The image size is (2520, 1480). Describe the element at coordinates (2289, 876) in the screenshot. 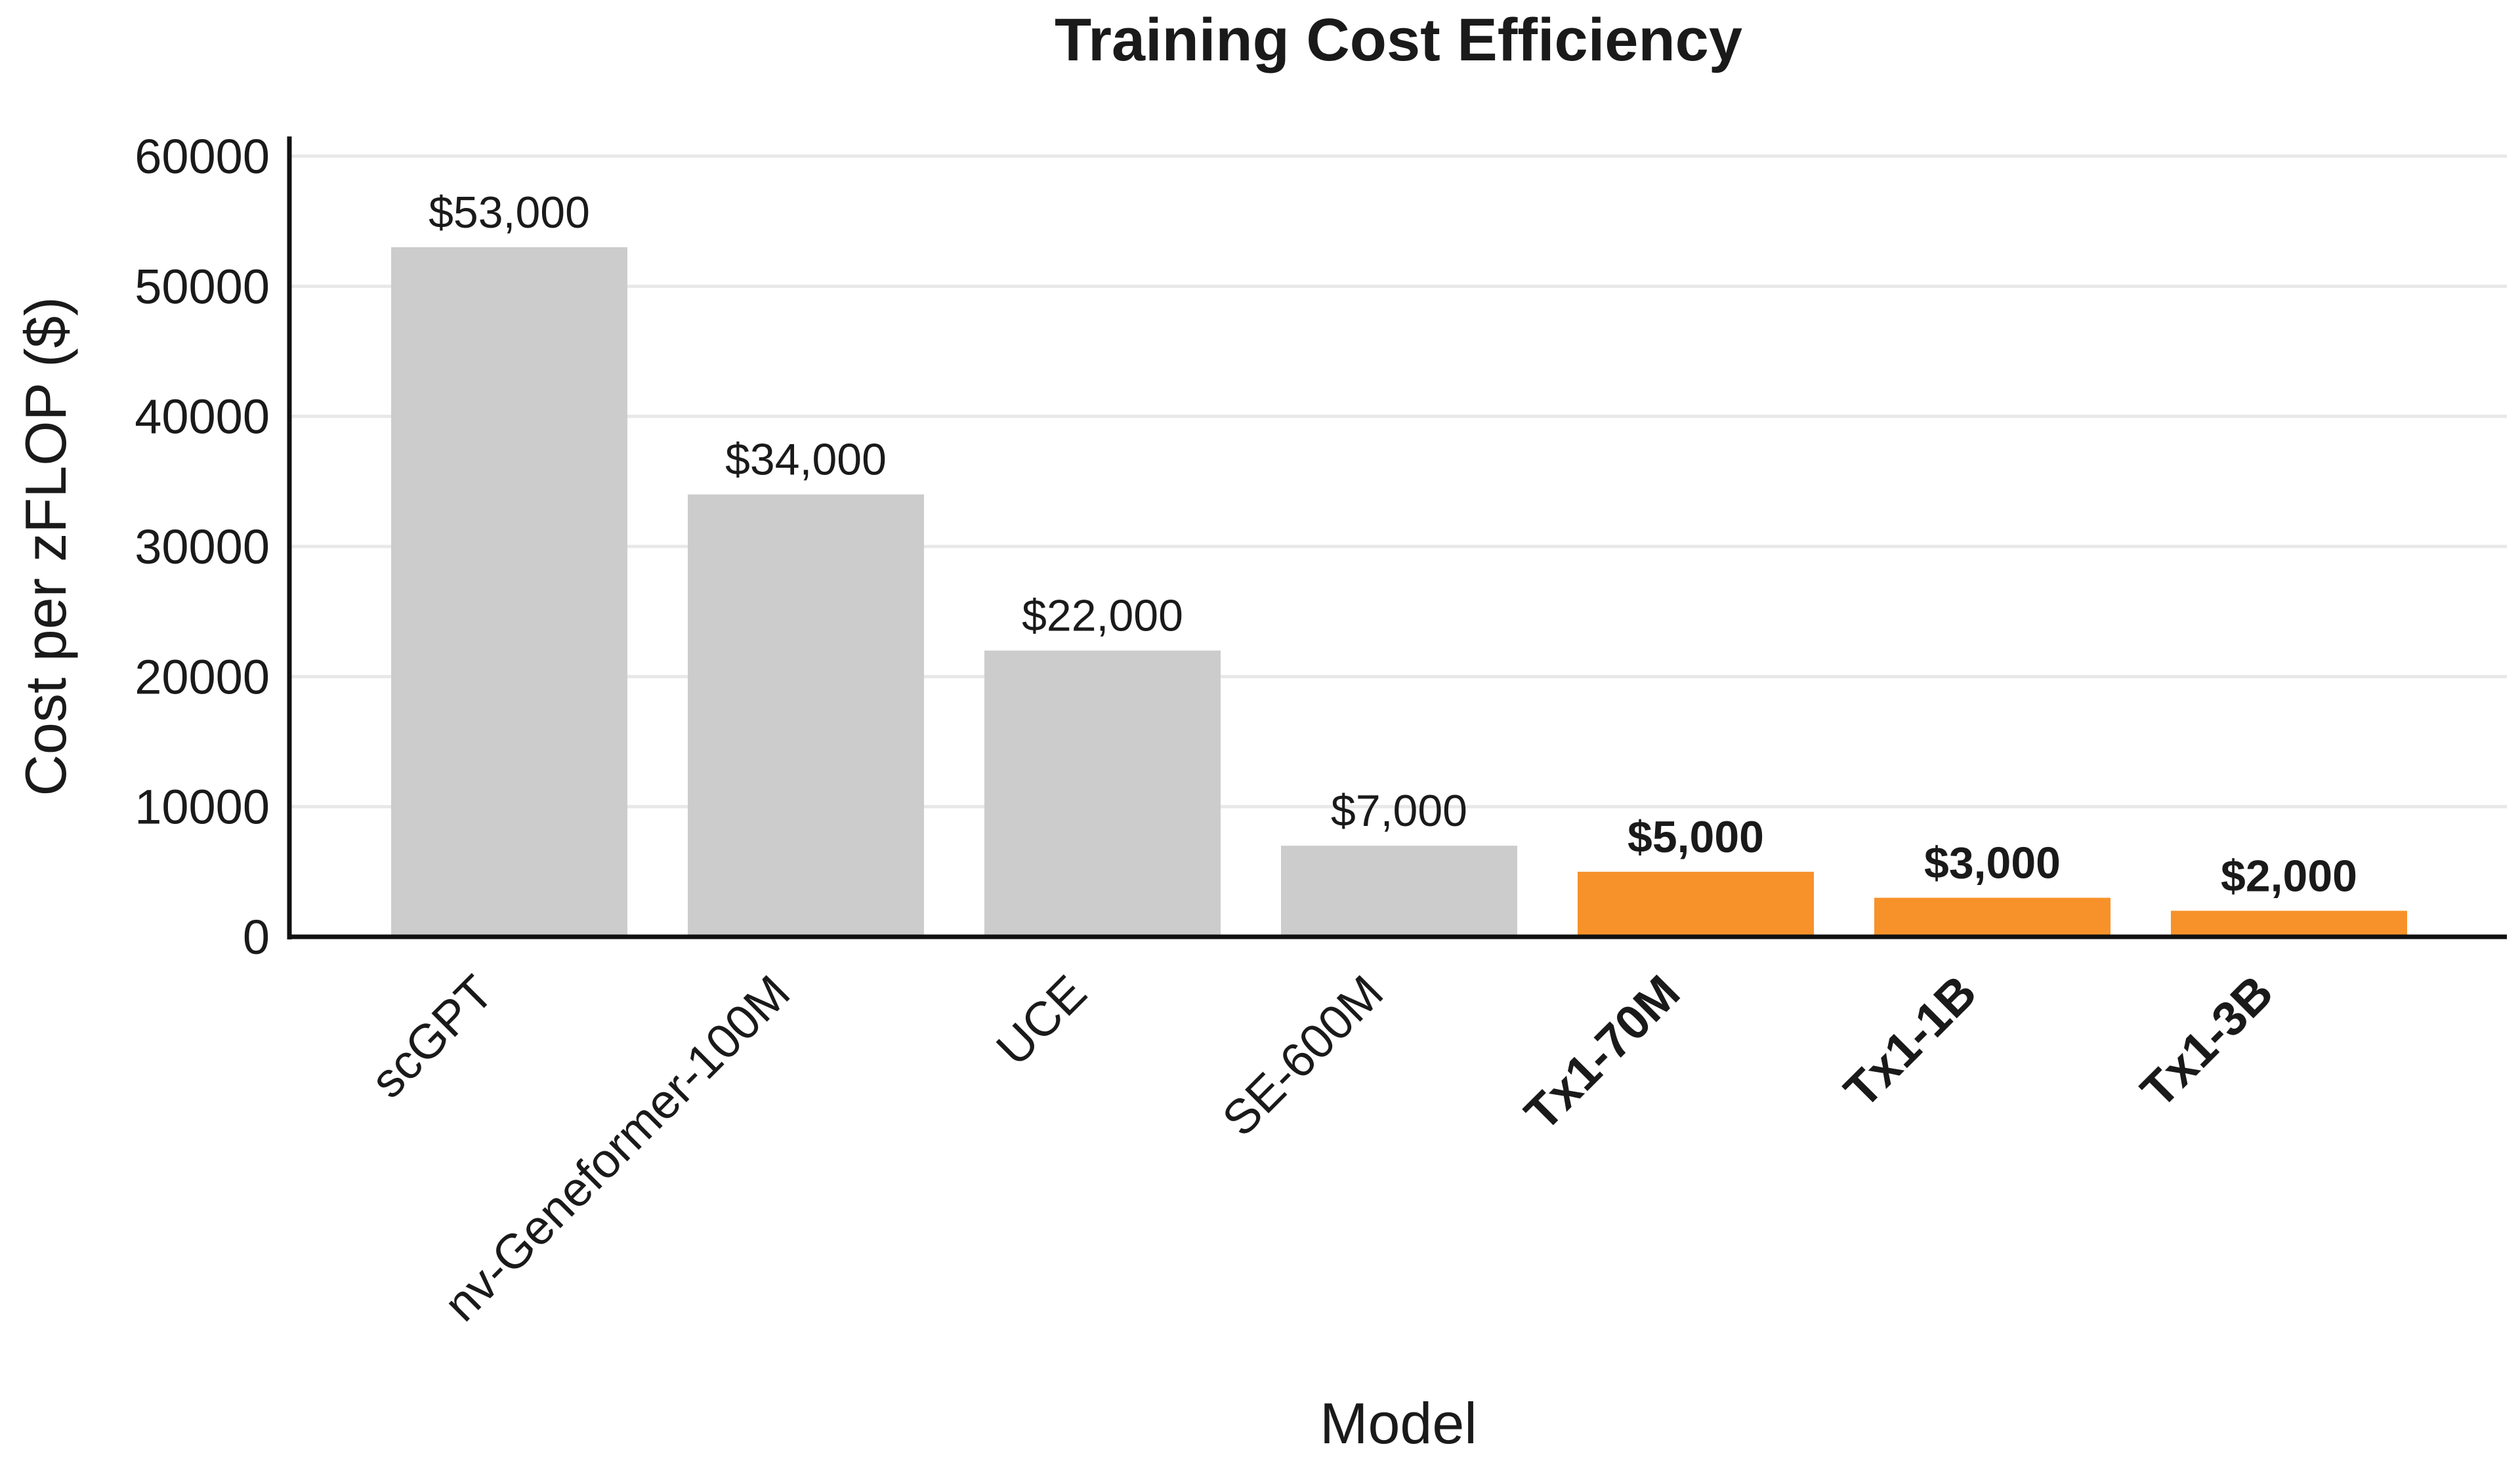

I see `value-label: $2,000` at that location.